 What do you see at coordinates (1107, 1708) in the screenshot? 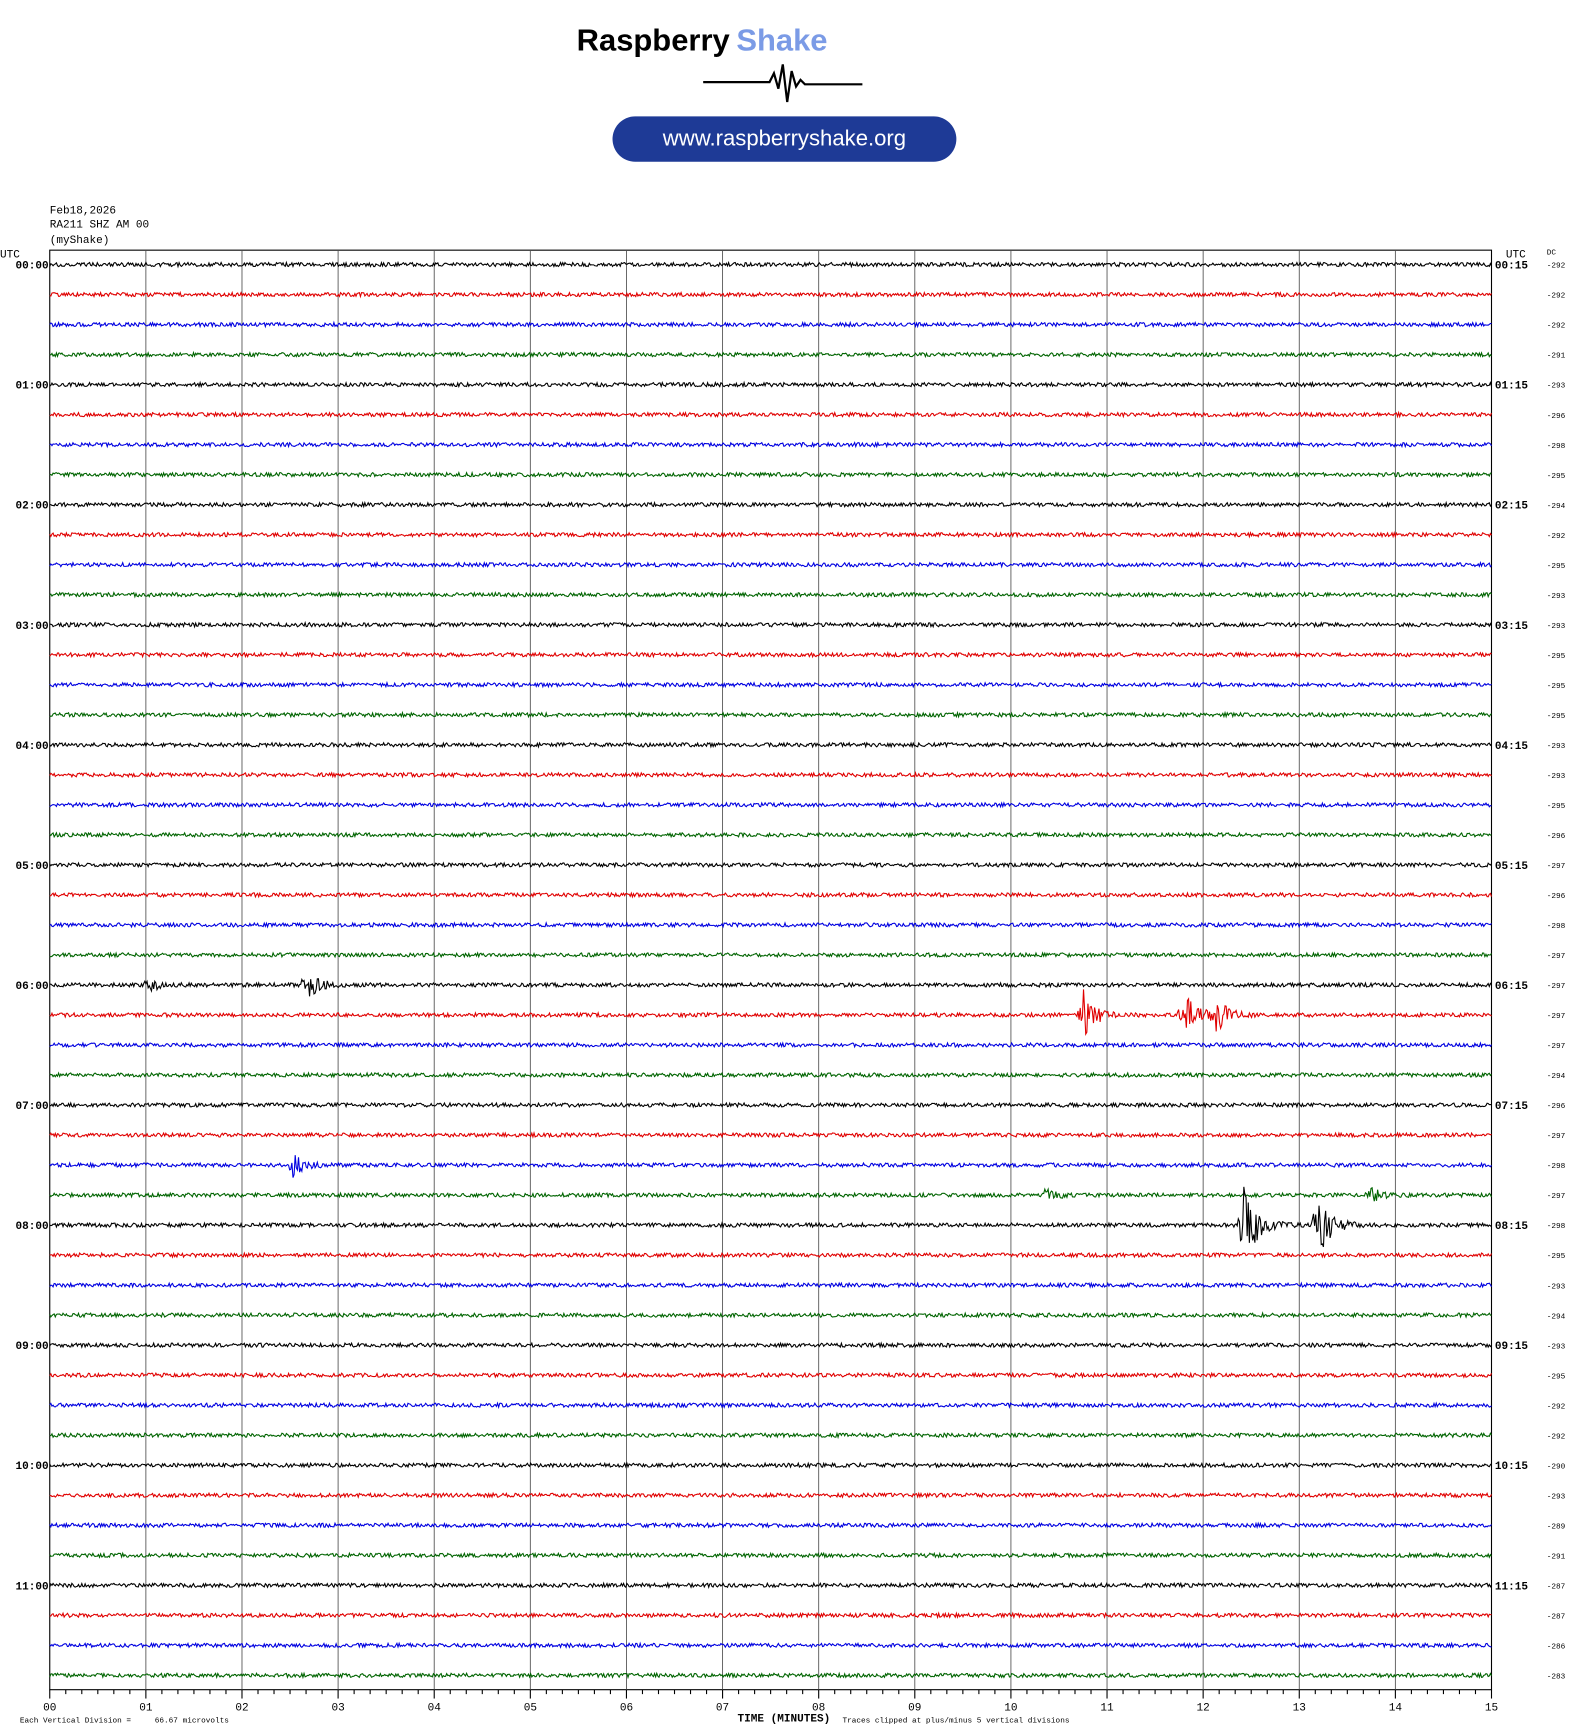
I see `x-tick-label: 11` at bounding box center [1107, 1708].